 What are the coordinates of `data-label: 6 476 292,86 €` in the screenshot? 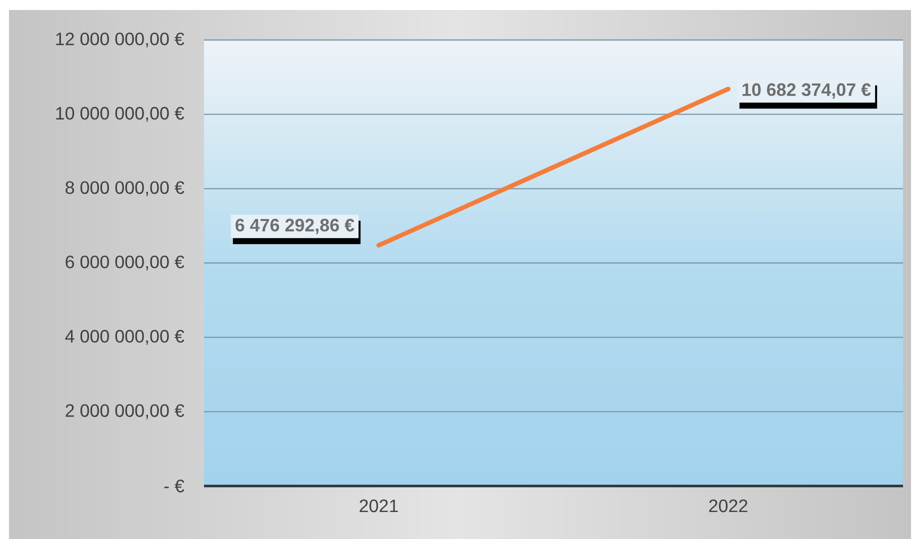 It's located at (295, 226).